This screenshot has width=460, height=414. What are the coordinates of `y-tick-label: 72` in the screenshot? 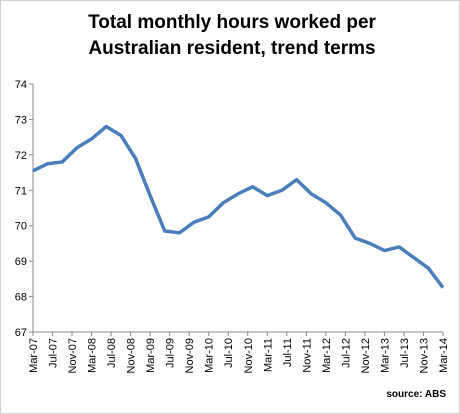 It's located at (21, 156).